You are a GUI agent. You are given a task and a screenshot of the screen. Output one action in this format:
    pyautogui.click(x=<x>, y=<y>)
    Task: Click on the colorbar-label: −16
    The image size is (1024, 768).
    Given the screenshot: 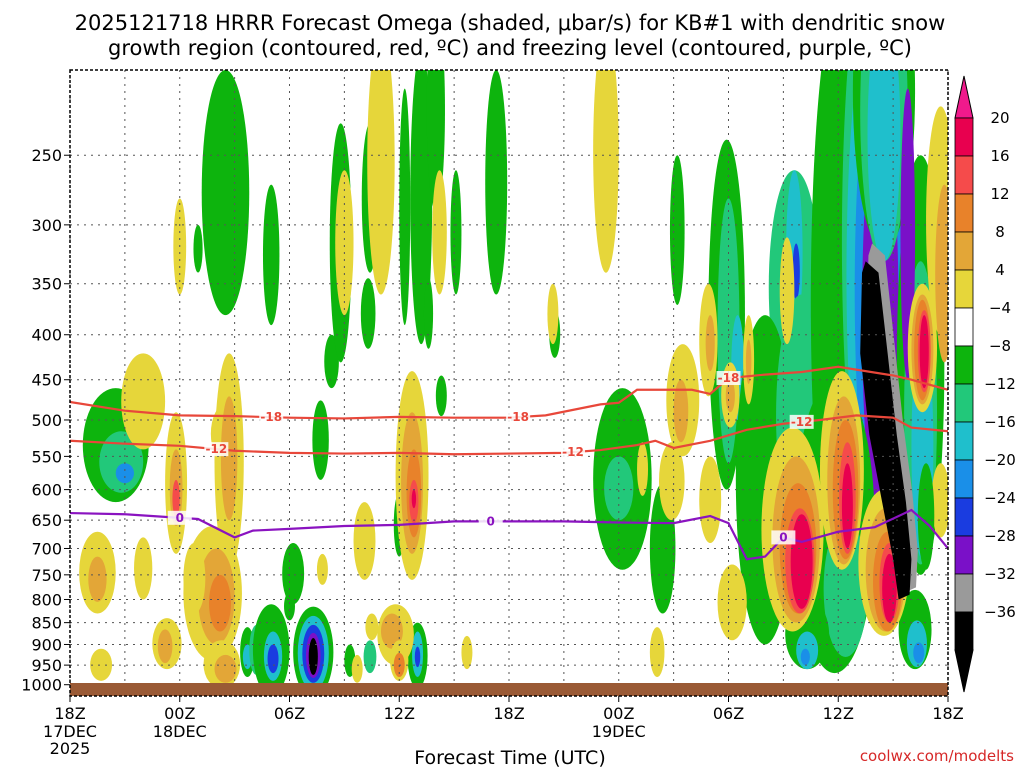 What is the action you would take?
    pyautogui.click(x=1000, y=422)
    